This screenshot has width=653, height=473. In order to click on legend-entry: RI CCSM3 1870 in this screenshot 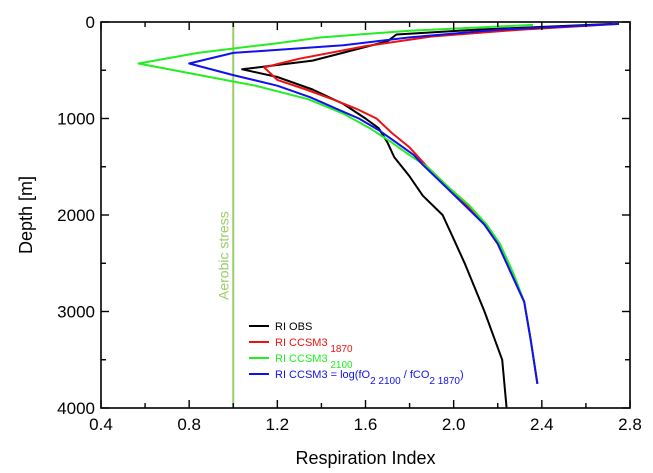, I will do `click(314, 346)`.